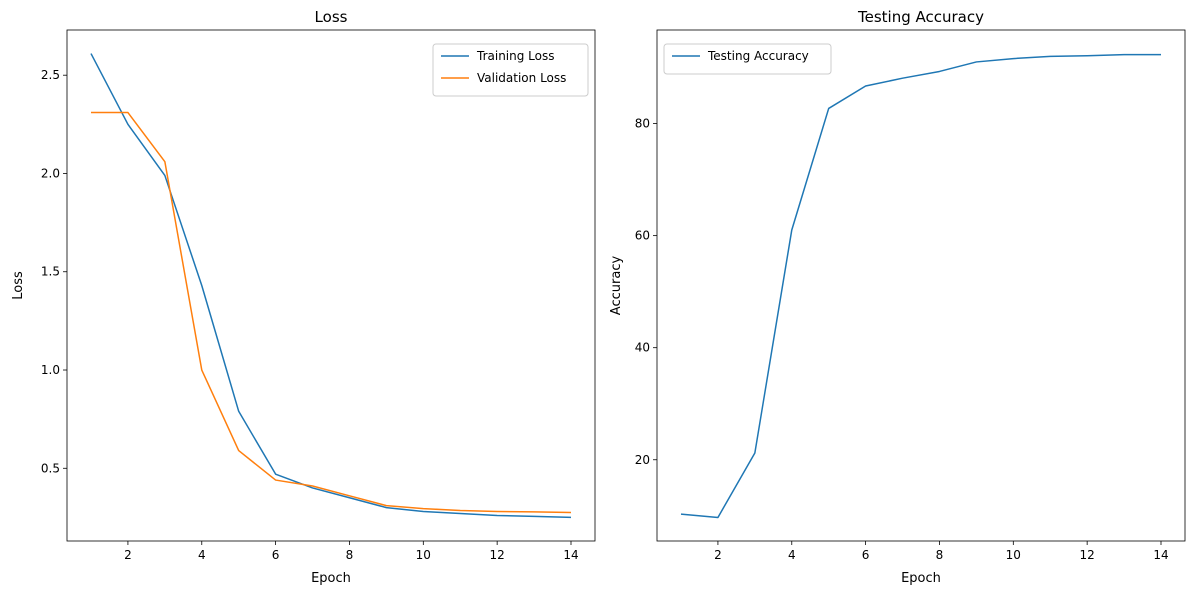 This screenshot has width=1200, height=600. I want to click on y-tick-label: 80, so click(642, 124).